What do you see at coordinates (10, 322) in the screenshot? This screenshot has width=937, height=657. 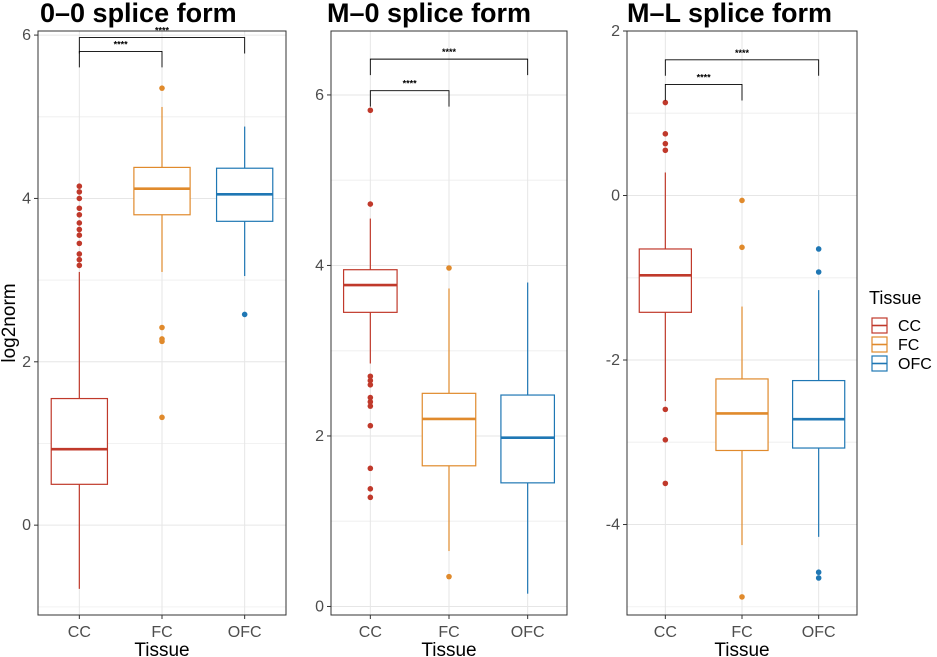 I see `y-axis-title: log2norm` at bounding box center [10, 322].